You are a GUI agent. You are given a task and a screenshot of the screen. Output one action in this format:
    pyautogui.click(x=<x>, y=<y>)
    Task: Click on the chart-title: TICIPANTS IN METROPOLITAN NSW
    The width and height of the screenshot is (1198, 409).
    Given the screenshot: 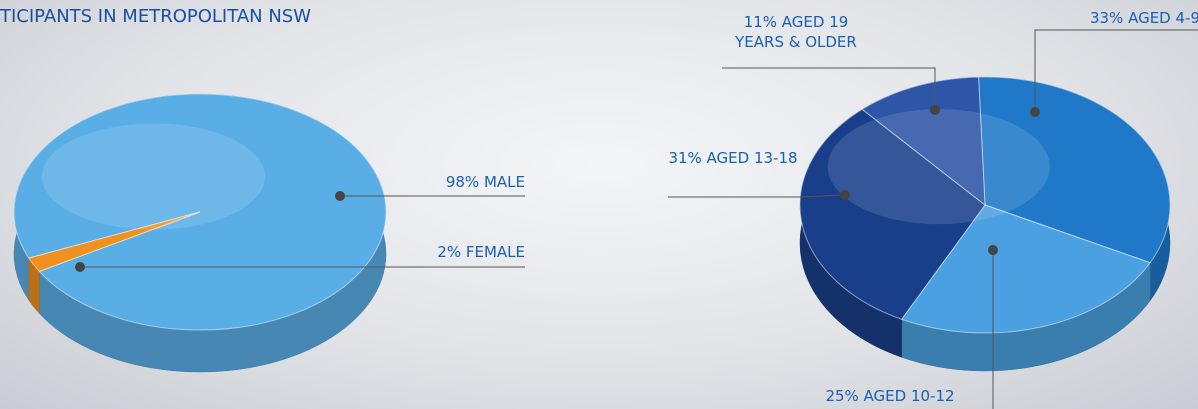 What is the action you would take?
    pyautogui.click(x=156, y=16)
    